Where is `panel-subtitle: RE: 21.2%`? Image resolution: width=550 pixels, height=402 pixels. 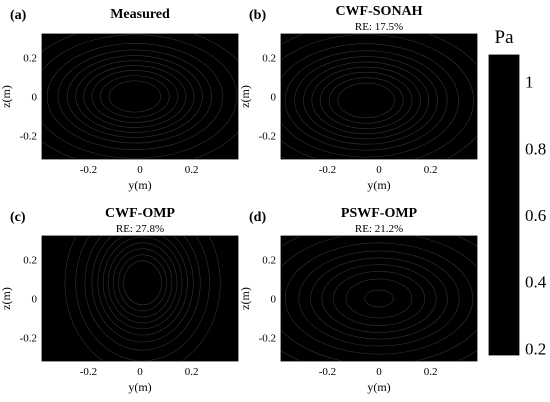
panel-subtitle: RE: 21.2% is located at coordinates (379, 229).